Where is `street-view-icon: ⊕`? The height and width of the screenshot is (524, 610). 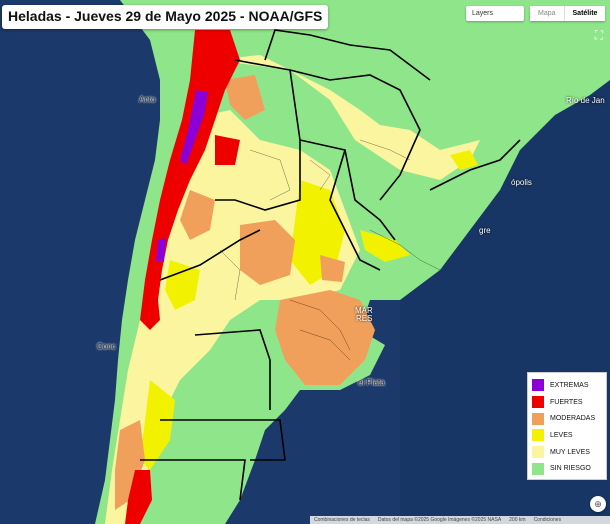
street-view-icon: ⊕ is located at coordinates (598, 504).